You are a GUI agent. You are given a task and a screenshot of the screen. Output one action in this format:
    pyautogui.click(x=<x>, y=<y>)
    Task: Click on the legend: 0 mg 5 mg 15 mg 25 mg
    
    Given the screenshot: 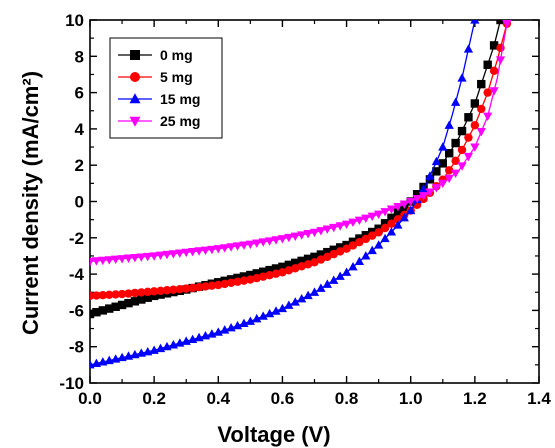 What is the action you would take?
    pyautogui.click(x=166, y=88)
    